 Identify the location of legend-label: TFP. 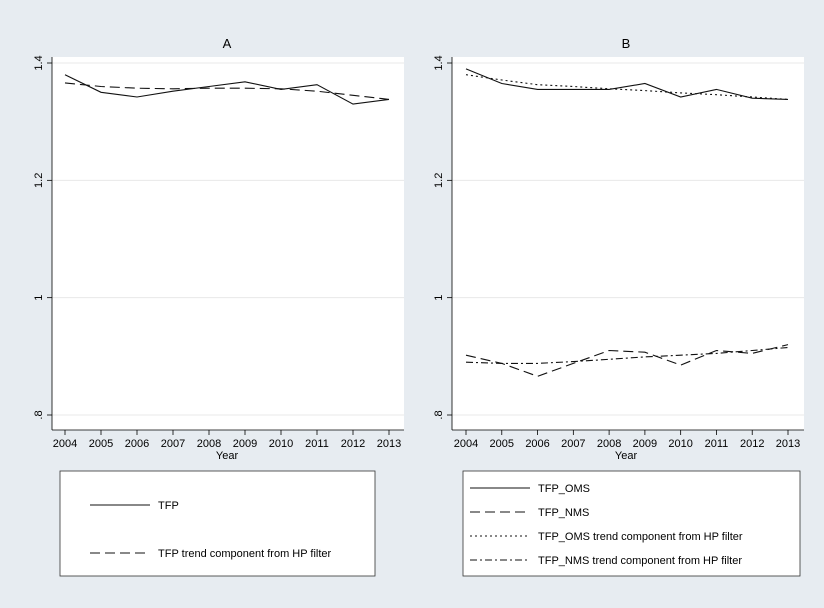
(168, 506).